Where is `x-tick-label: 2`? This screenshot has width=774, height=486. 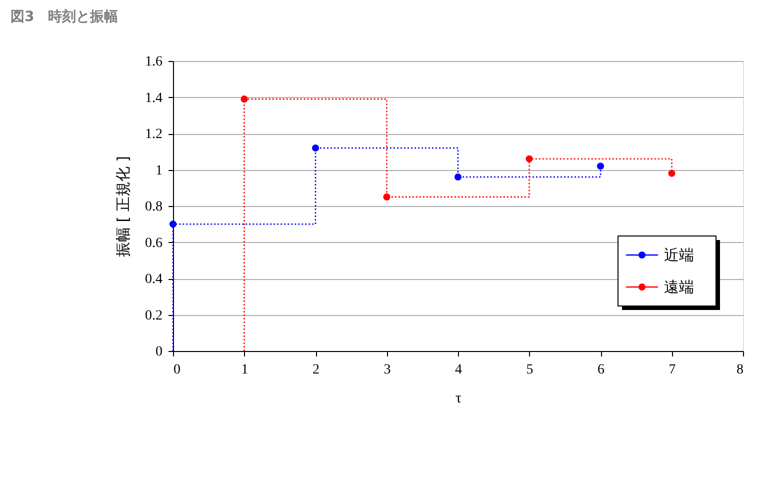 x-tick-label: 2 is located at coordinates (316, 370).